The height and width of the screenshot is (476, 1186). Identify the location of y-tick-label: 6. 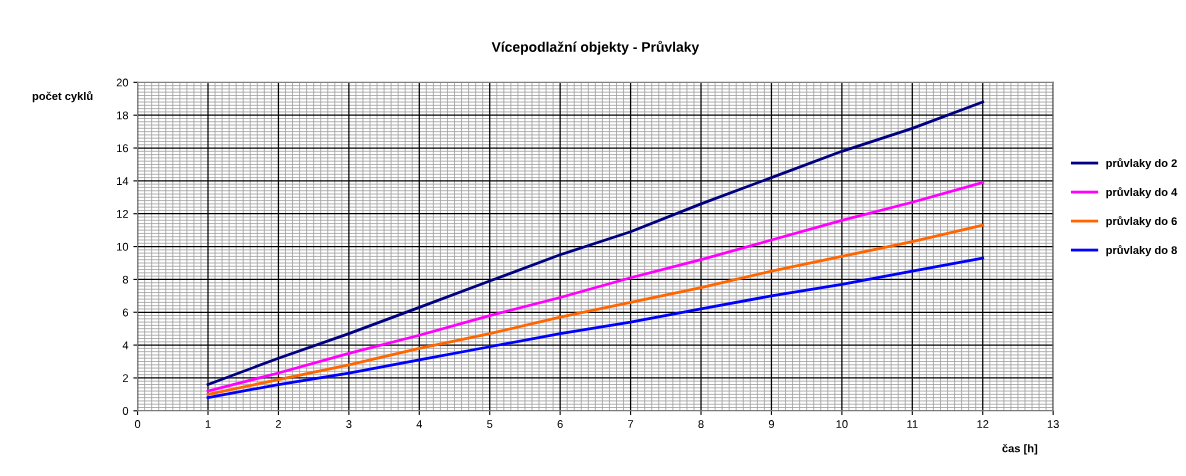
(125, 312).